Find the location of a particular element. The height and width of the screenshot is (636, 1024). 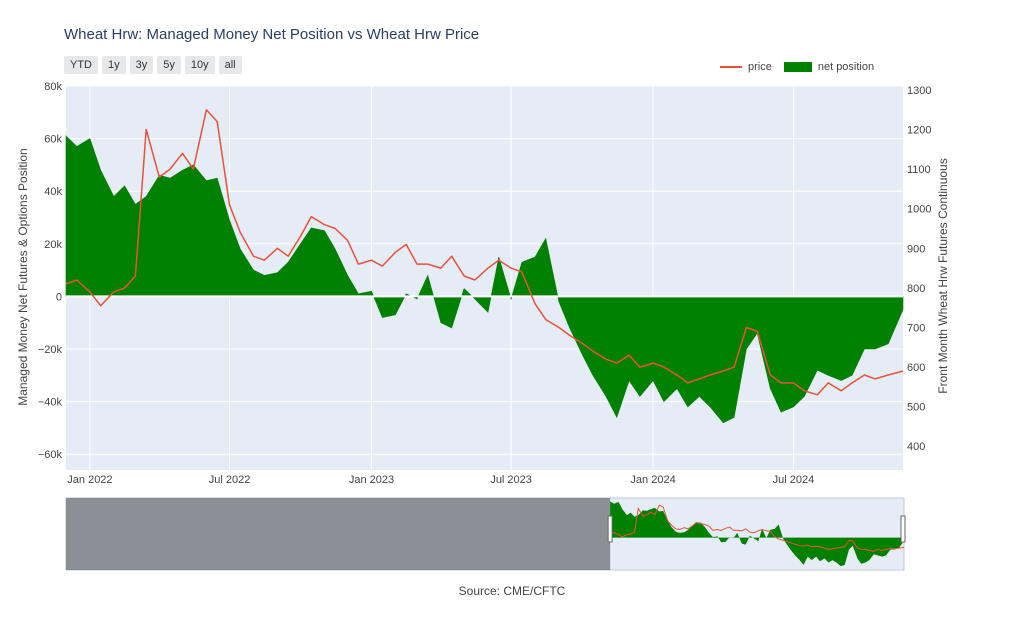

y-left-tick-labels: 80k 60k 40k 20k 0 −20k −40k −60k is located at coordinates (50, 271).